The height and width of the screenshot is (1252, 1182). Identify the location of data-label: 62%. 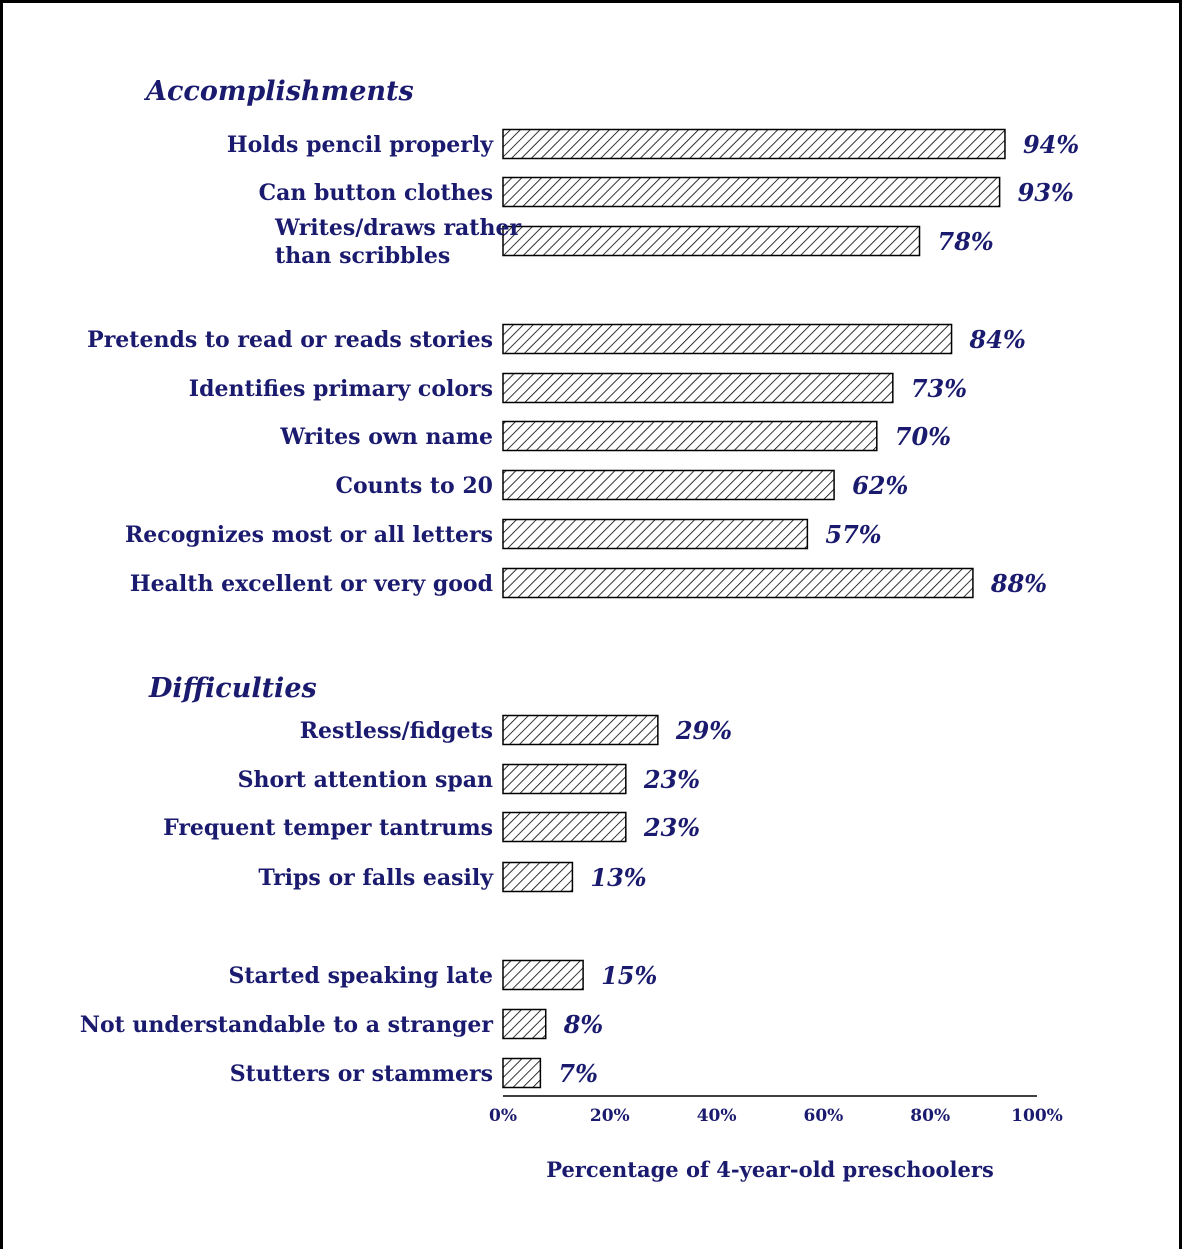
(880, 485).